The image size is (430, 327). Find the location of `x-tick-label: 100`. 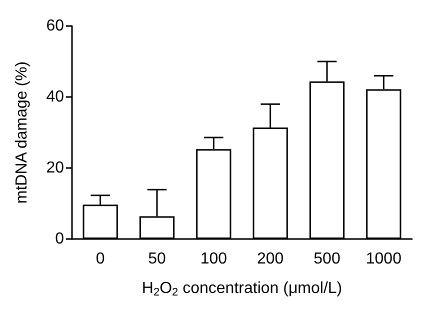

x-tick-label: 100 is located at coordinates (214, 259).